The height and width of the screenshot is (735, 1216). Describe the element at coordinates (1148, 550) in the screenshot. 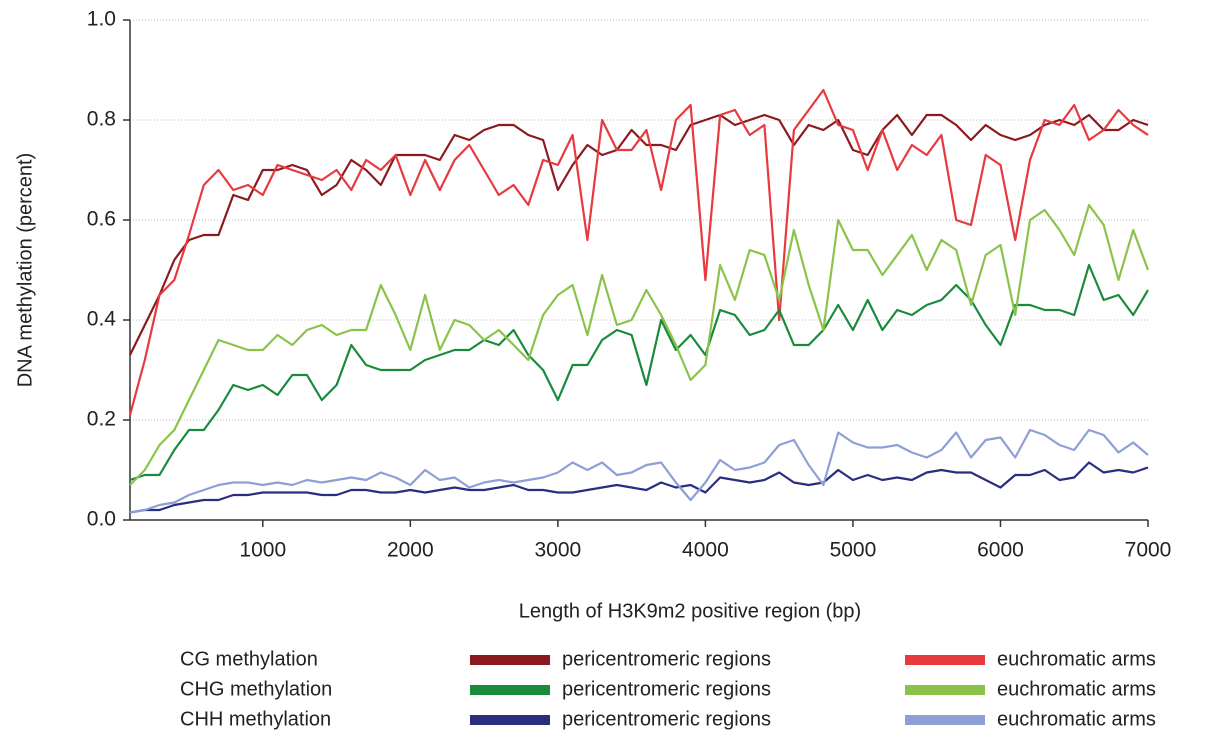

I see `x-tick-label: 7000` at that location.